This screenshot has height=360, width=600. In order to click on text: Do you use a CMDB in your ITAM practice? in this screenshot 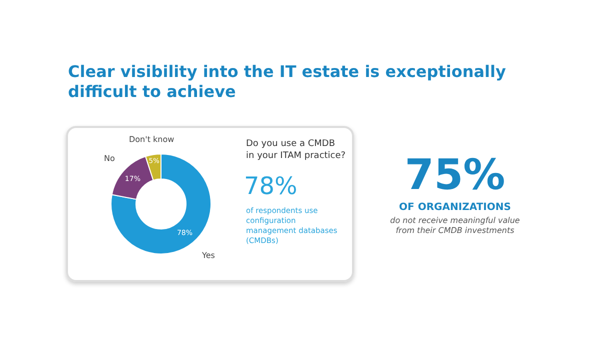, I will do `click(296, 150)`.